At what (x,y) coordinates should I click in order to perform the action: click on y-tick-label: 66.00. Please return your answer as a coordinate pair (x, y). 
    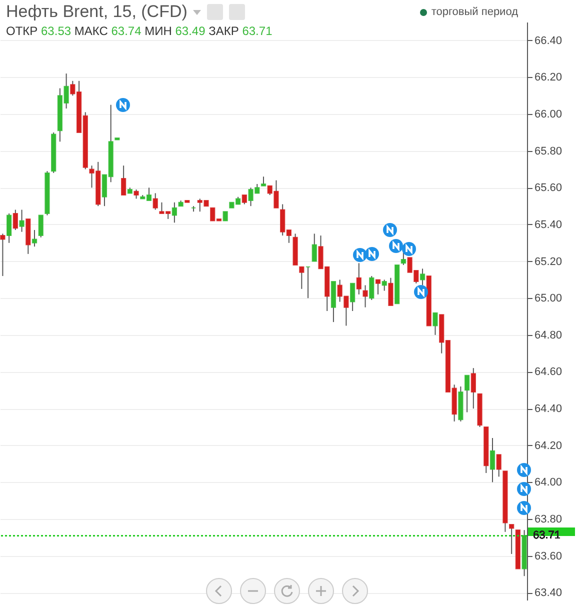
    Looking at the image, I should click on (548, 114).